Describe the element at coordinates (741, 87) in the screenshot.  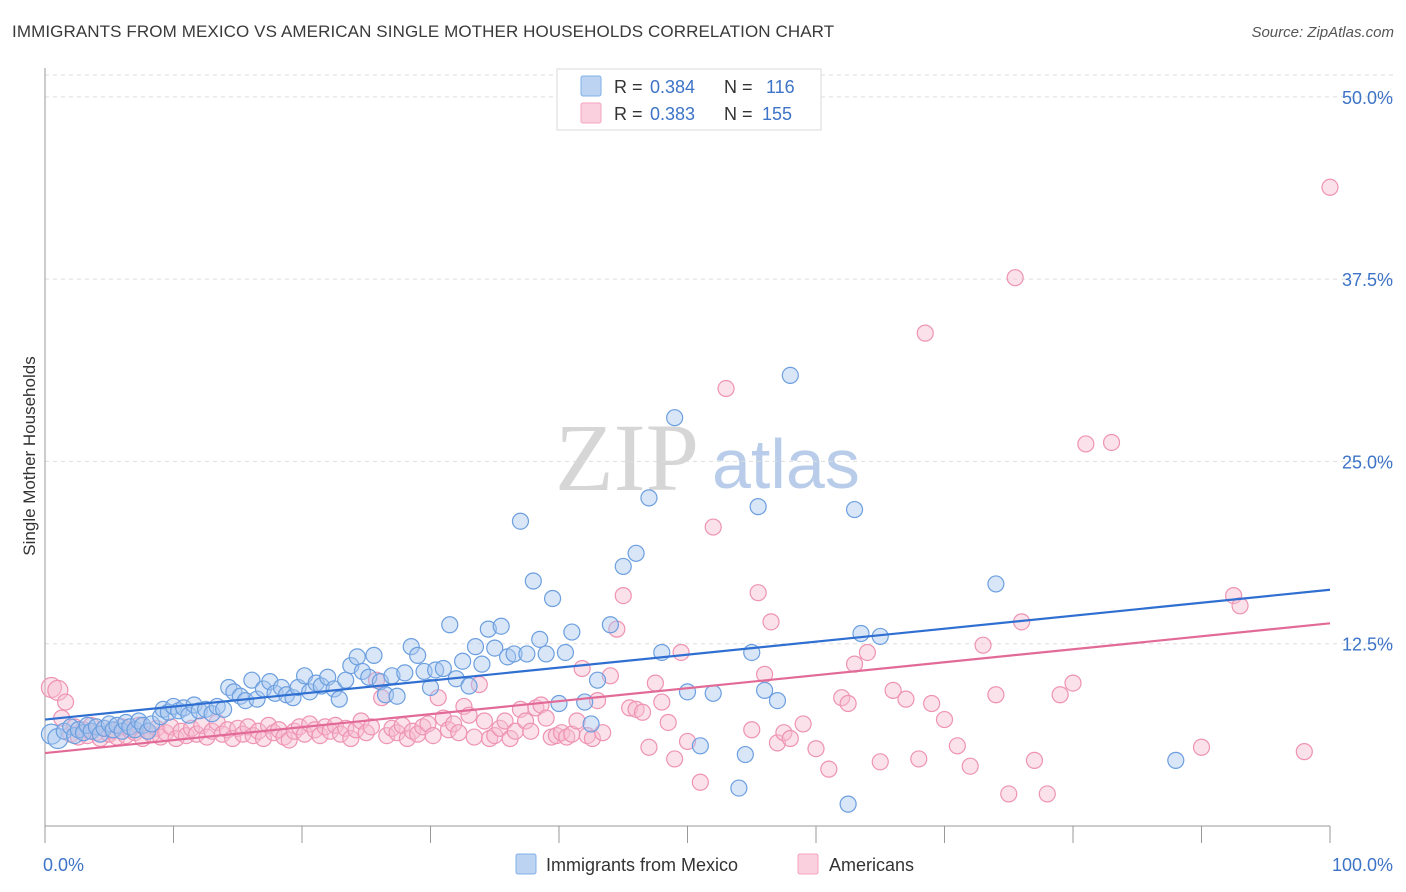
I see `legend-n-label-blue: N =` at that location.